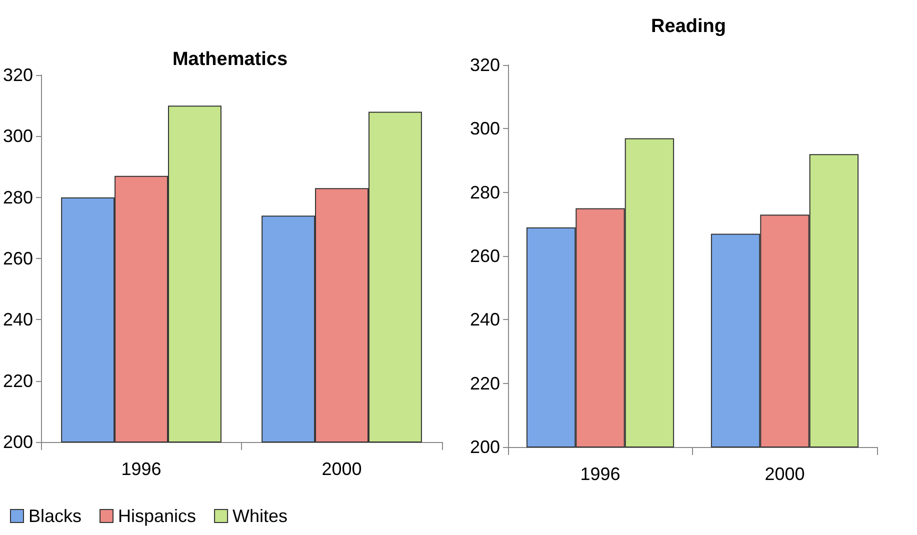  I want to click on chart-title: Reading, so click(688, 26).